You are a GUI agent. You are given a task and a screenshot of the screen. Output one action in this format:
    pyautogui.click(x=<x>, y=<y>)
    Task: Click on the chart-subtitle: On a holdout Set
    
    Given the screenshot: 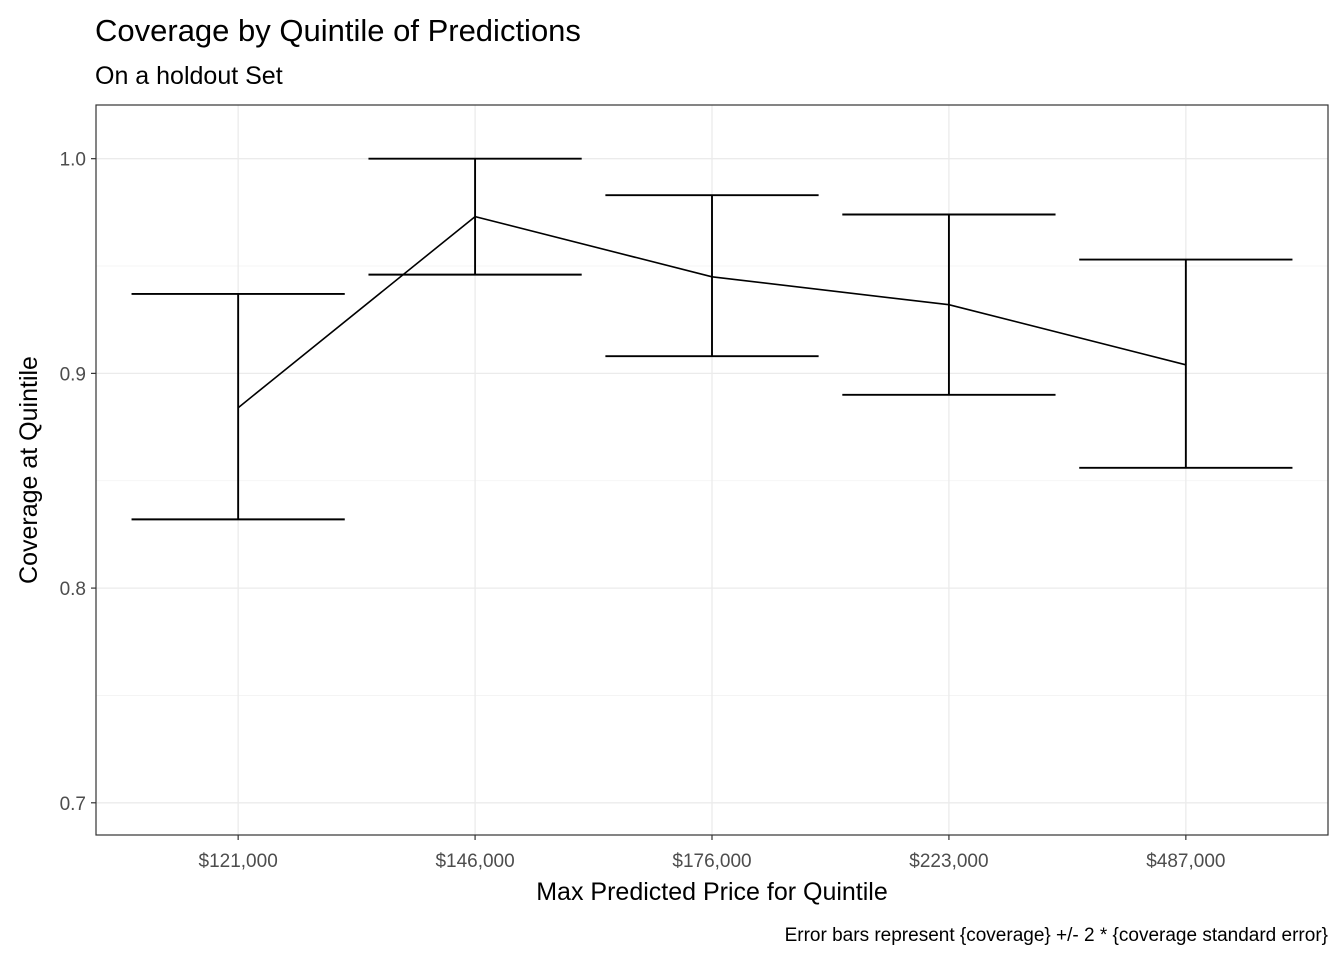 What is the action you would take?
    pyautogui.click(x=189, y=76)
    